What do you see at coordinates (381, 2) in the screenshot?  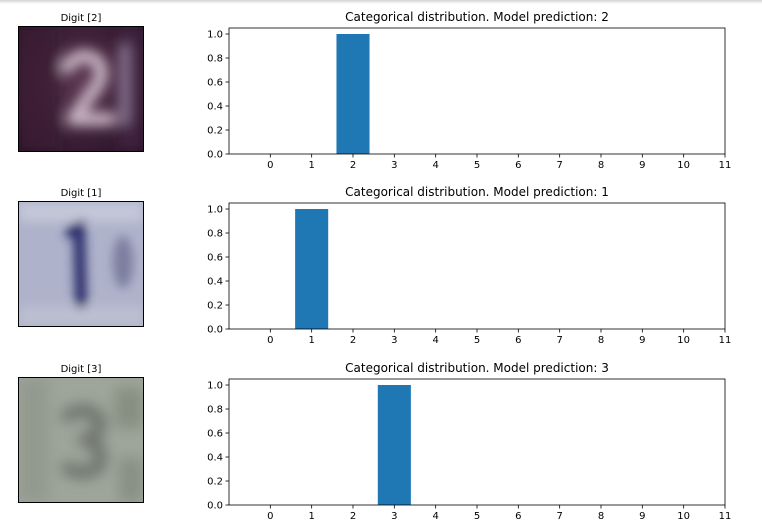 I see `top-edge-shadow` at bounding box center [381, 2].